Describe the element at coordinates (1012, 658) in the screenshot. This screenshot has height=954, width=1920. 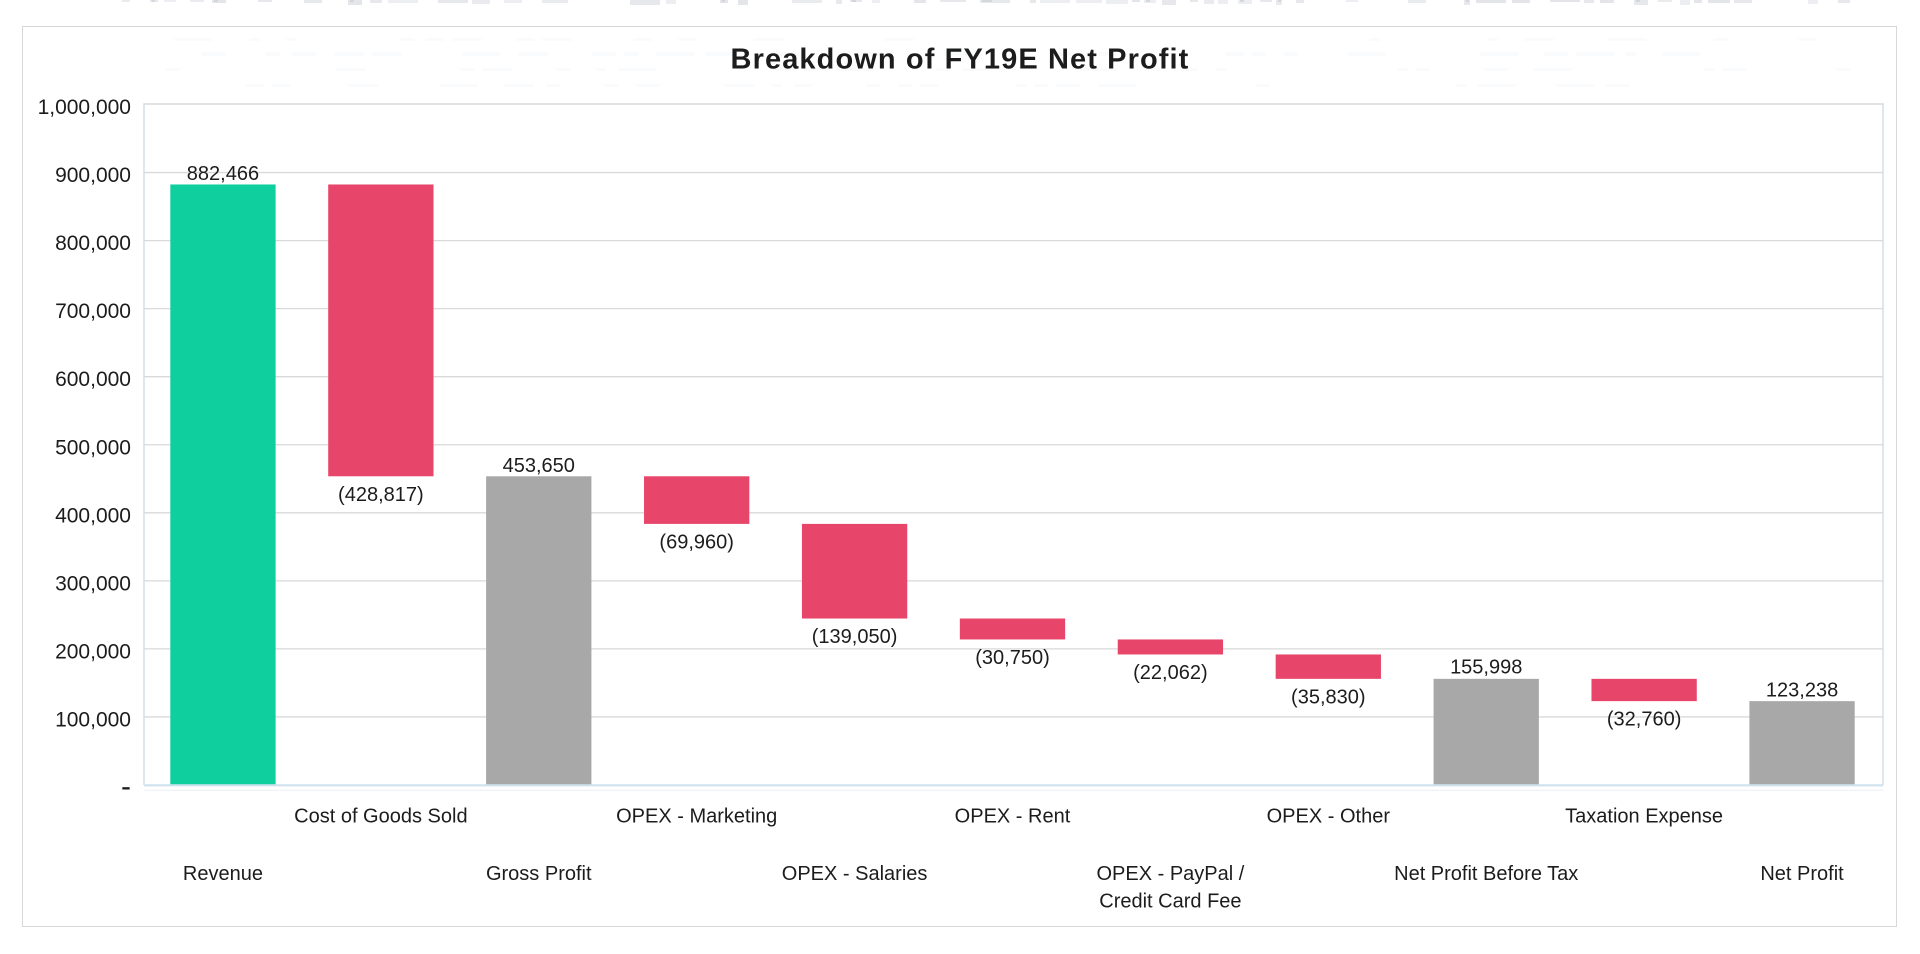
I see `svg-text: (30,750)` at that location.